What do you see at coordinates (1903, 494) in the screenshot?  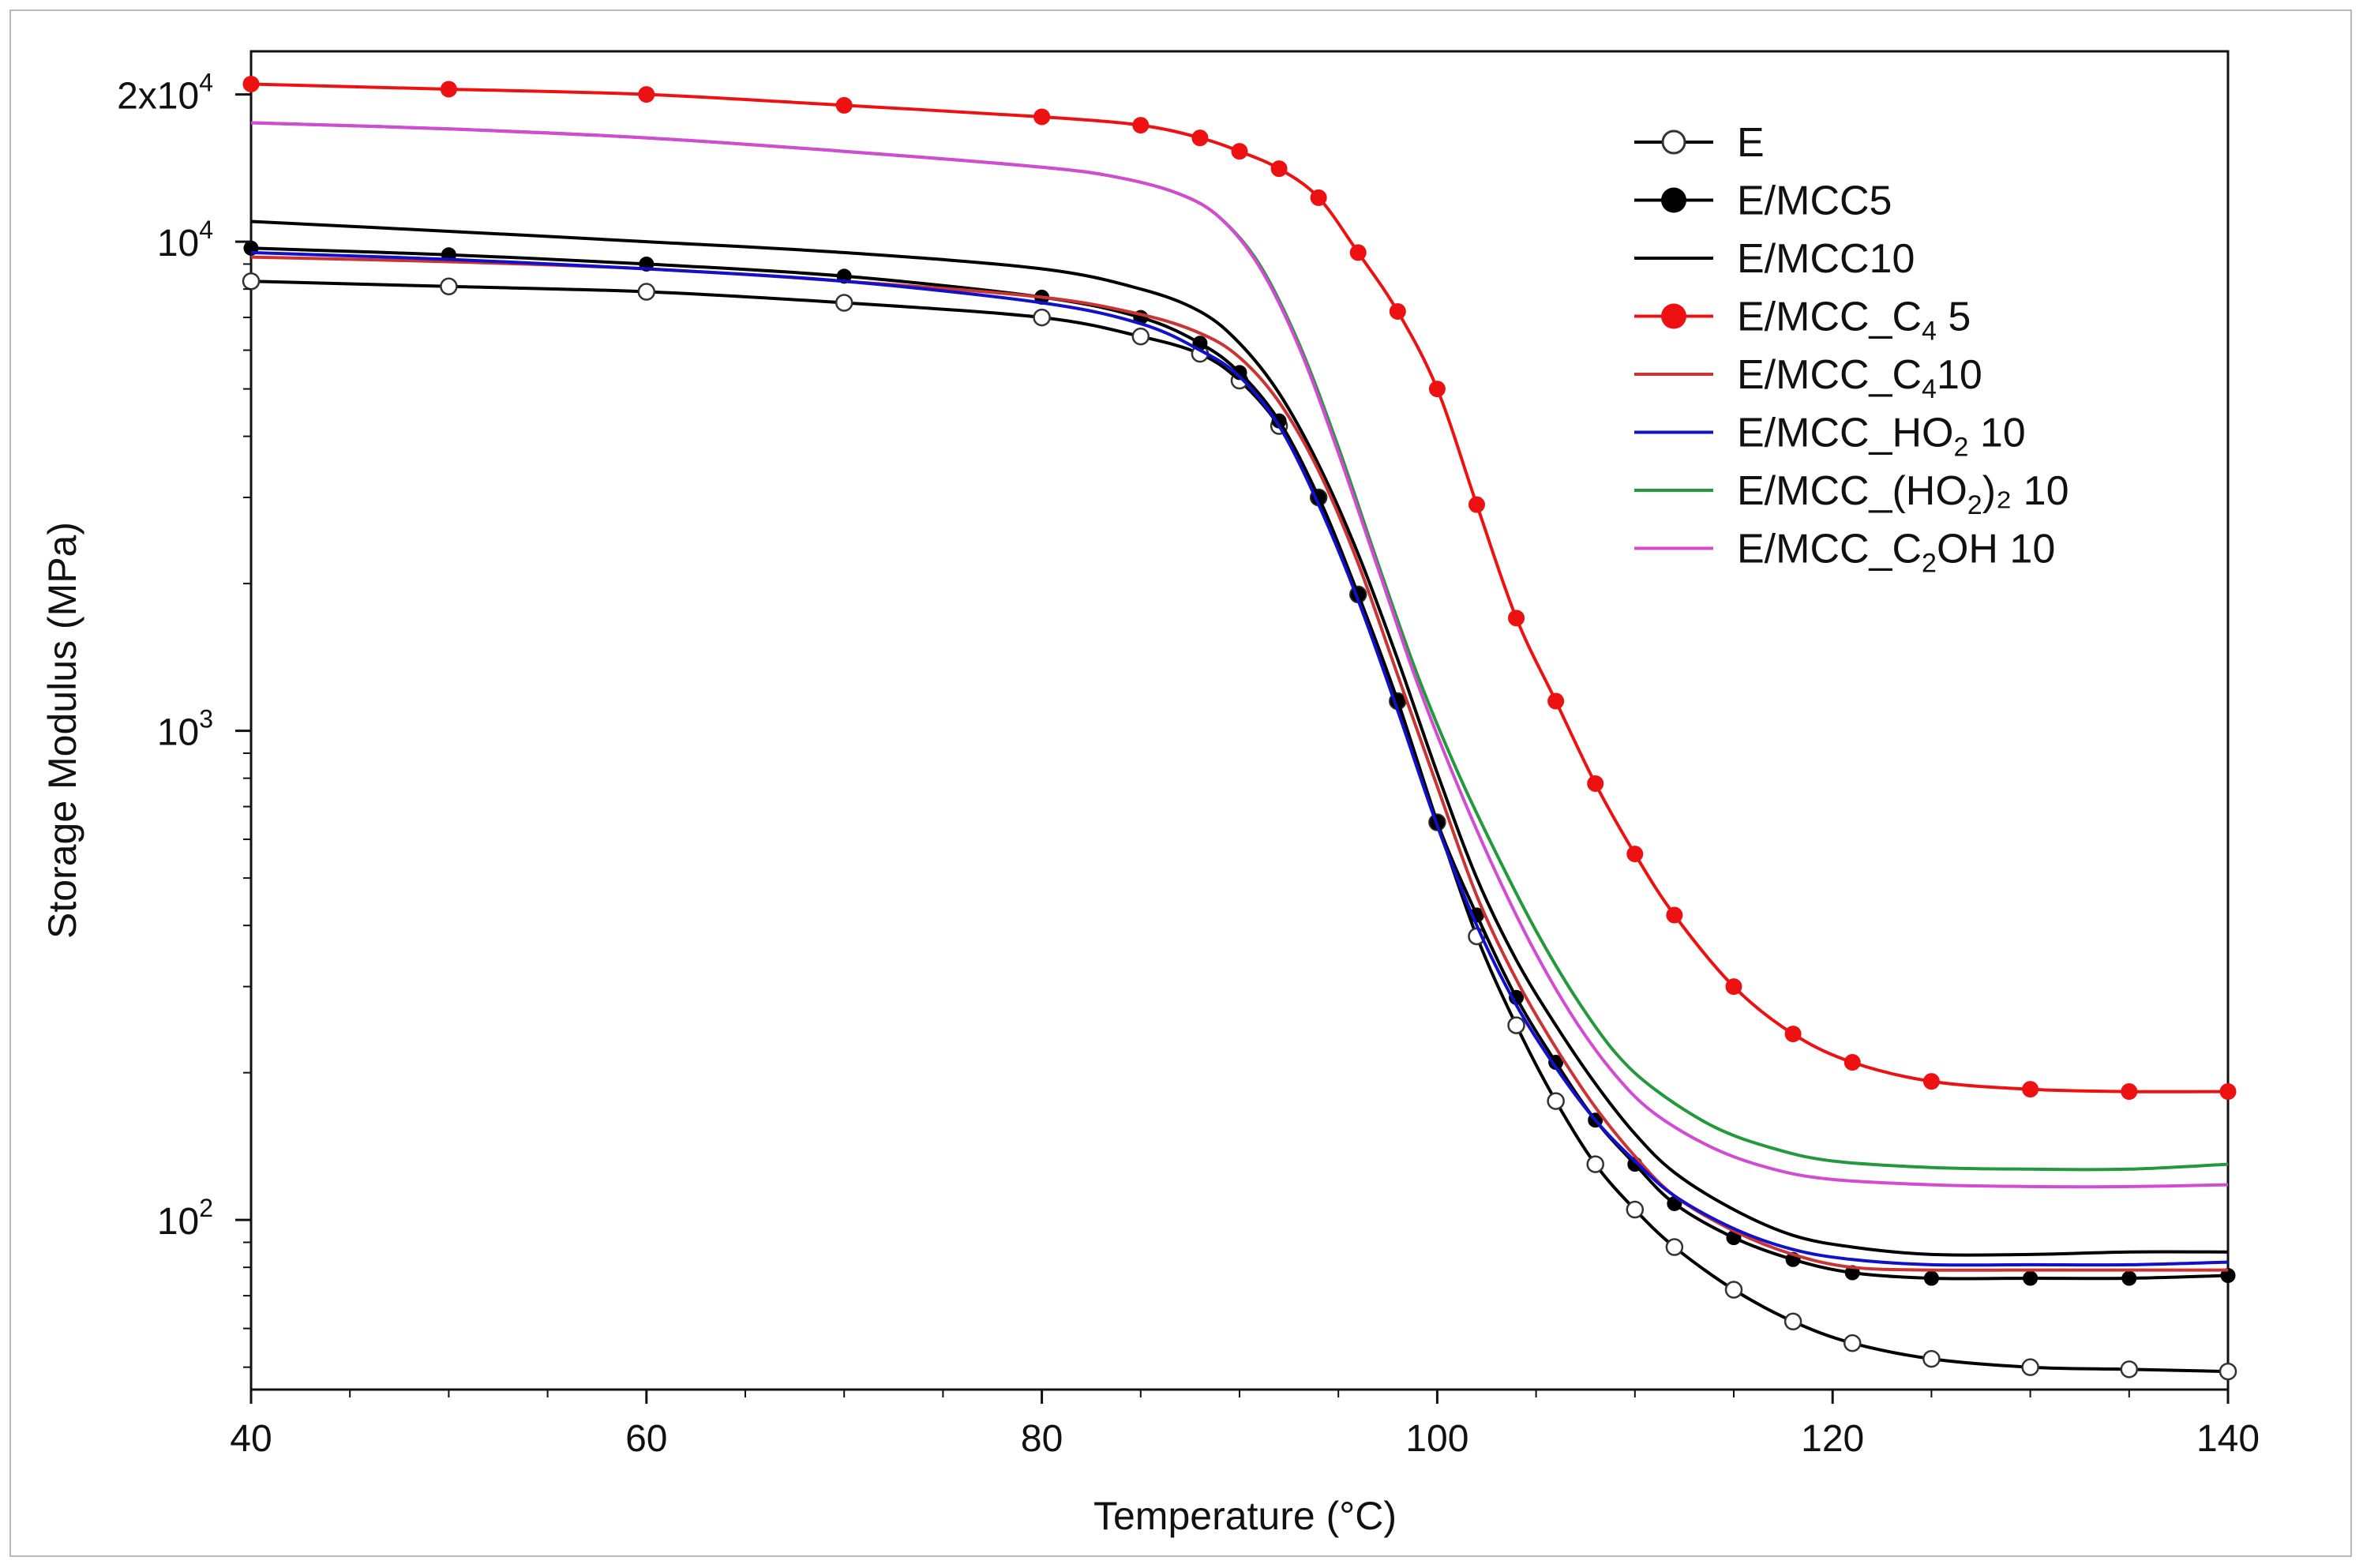 I see `legend-label: E/MCC_(HO2)₂ 10` at bounding box center [1903, 494].